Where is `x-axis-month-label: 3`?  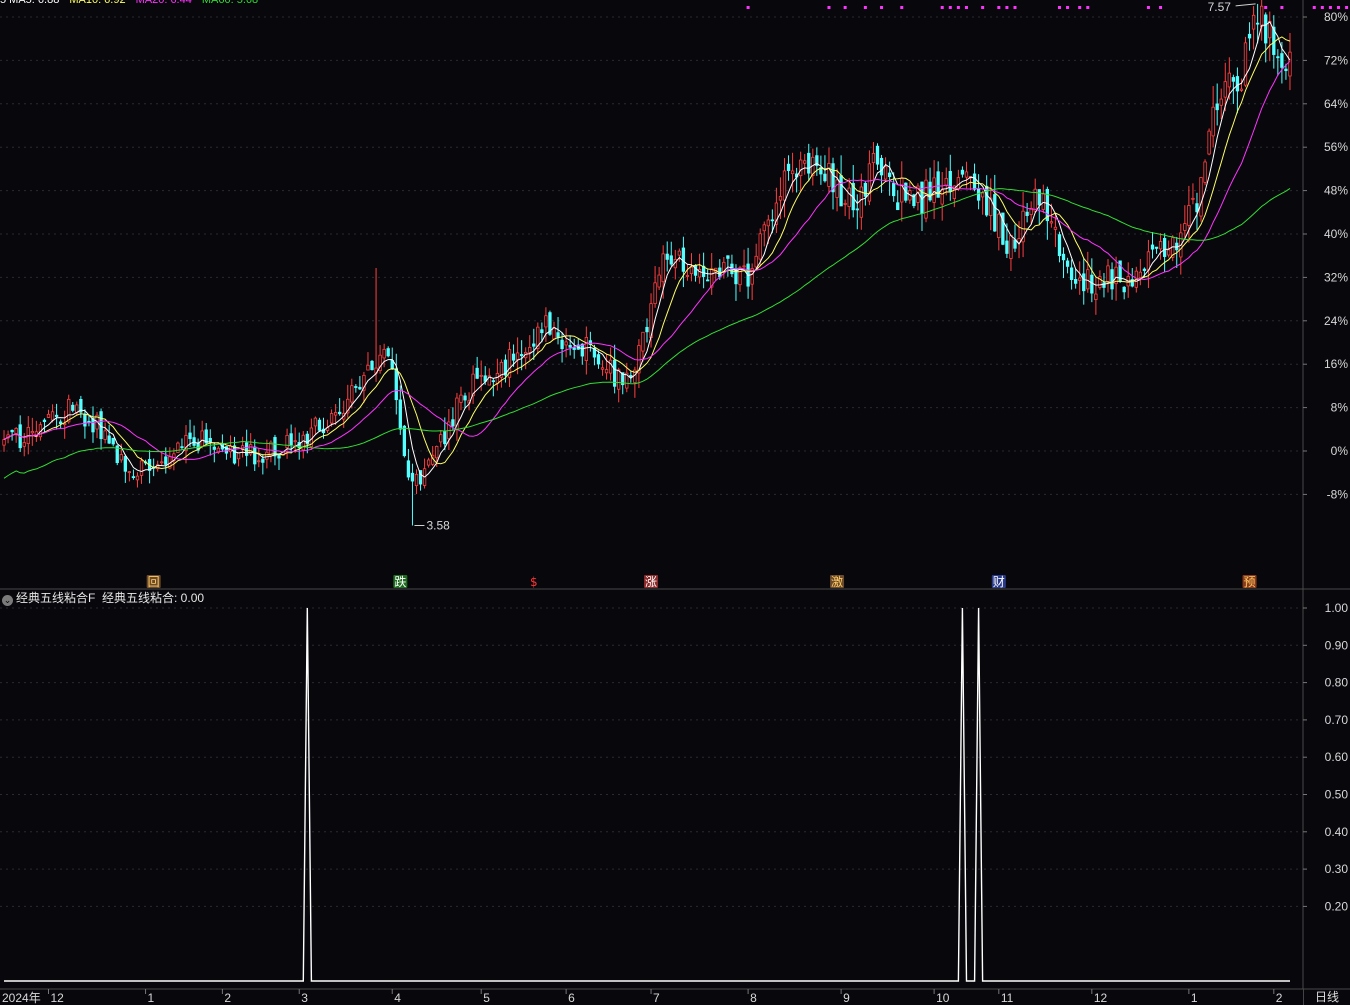 x-axis-month-label: 3 is located at coordinates (304, 998).